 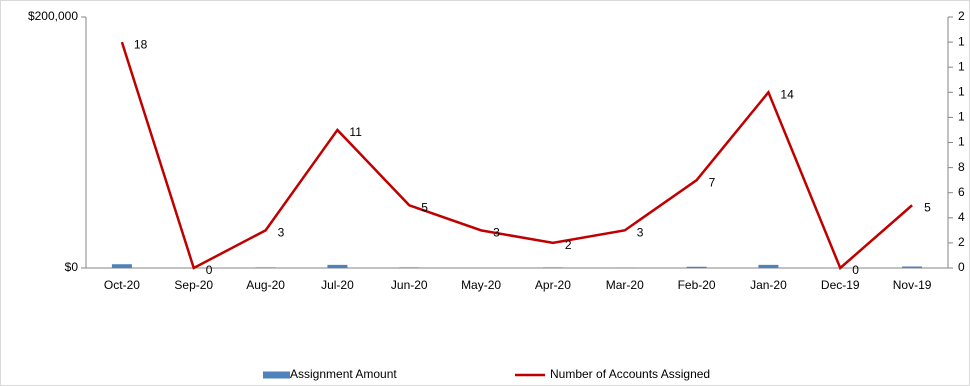 I want to click on legend-label: Assignment Amount, so click(x=343, y=374).